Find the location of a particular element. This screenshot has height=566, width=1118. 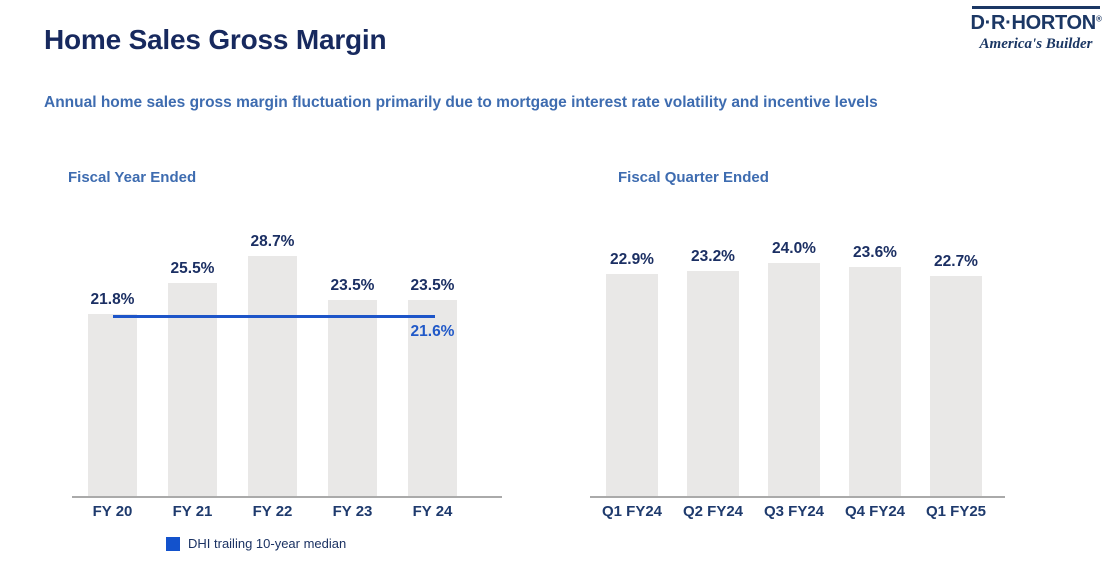

bar-q3-fy24 is located at coordinates (794, 380).